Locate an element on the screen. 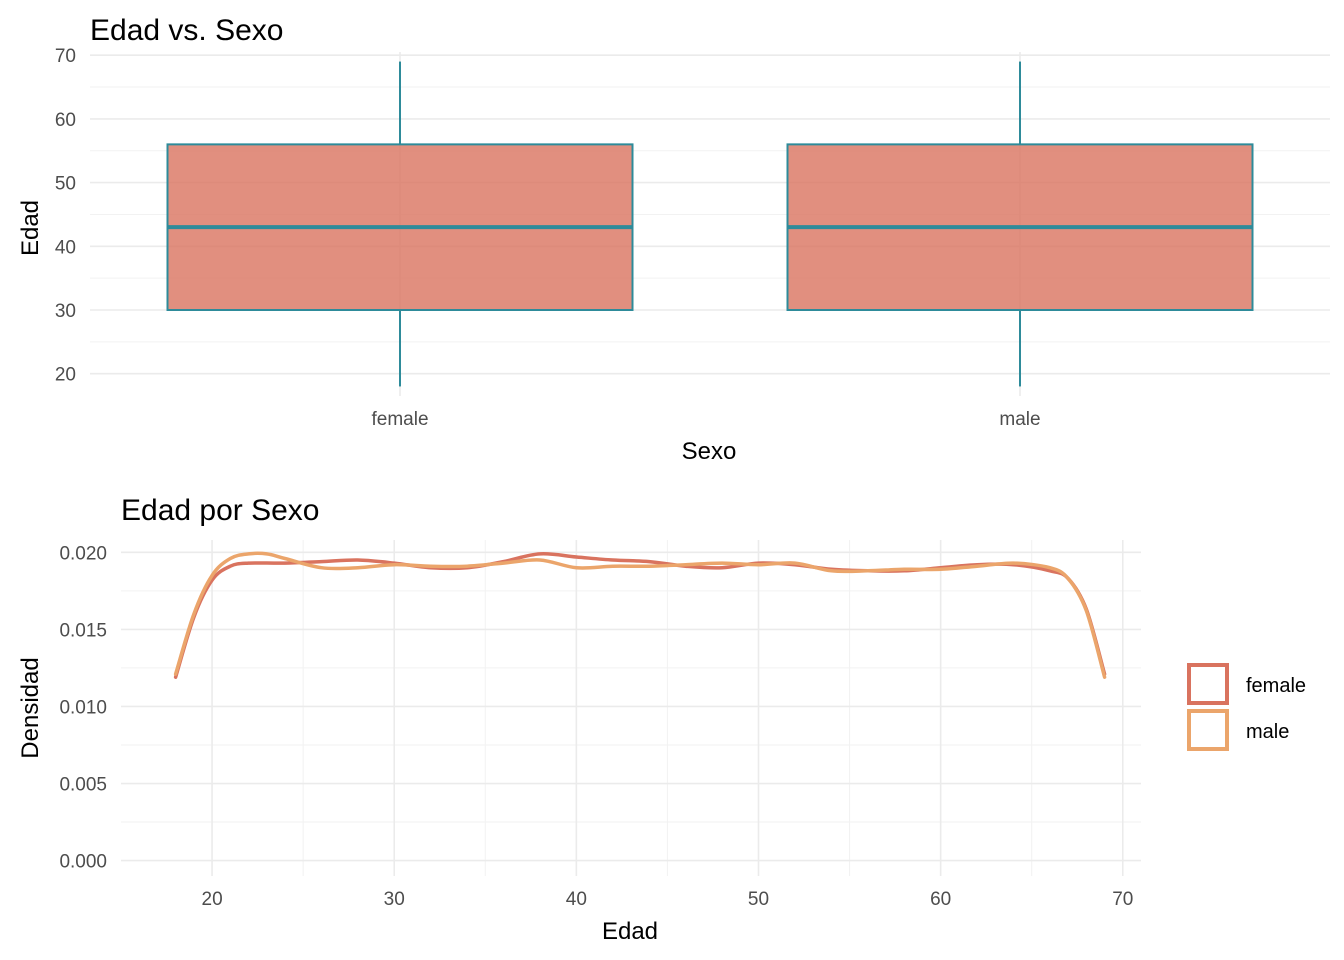 This screenshot has height=960, width=1344. y-tick-label: 40 is located at coordinates (65, 247).